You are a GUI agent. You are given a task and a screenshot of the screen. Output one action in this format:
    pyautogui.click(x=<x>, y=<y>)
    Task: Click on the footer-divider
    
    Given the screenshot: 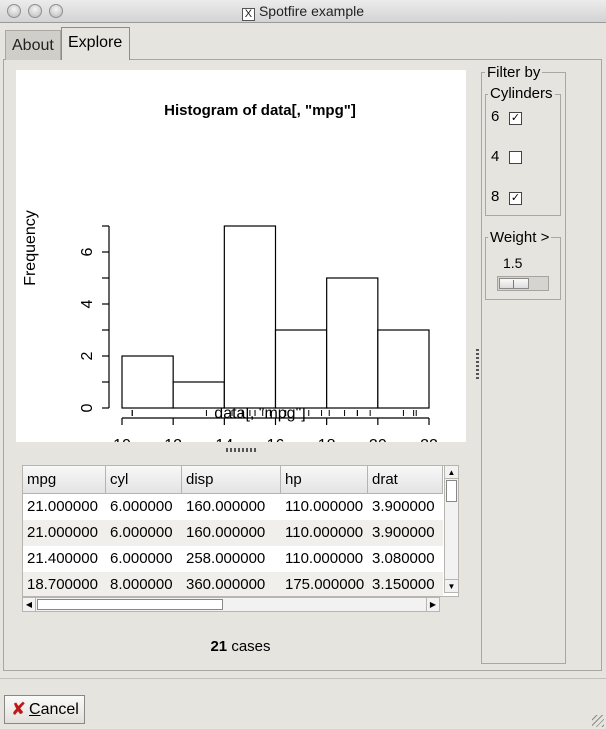 What is the action you would take?
    pyautogui.click(x=303, y=678)
    